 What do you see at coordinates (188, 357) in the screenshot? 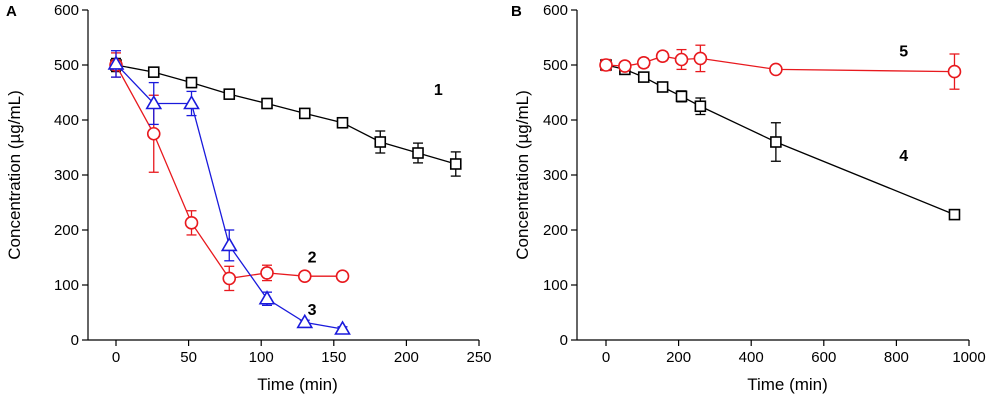
I see `x-tick-label: 50` at bounding box center [188, 357].